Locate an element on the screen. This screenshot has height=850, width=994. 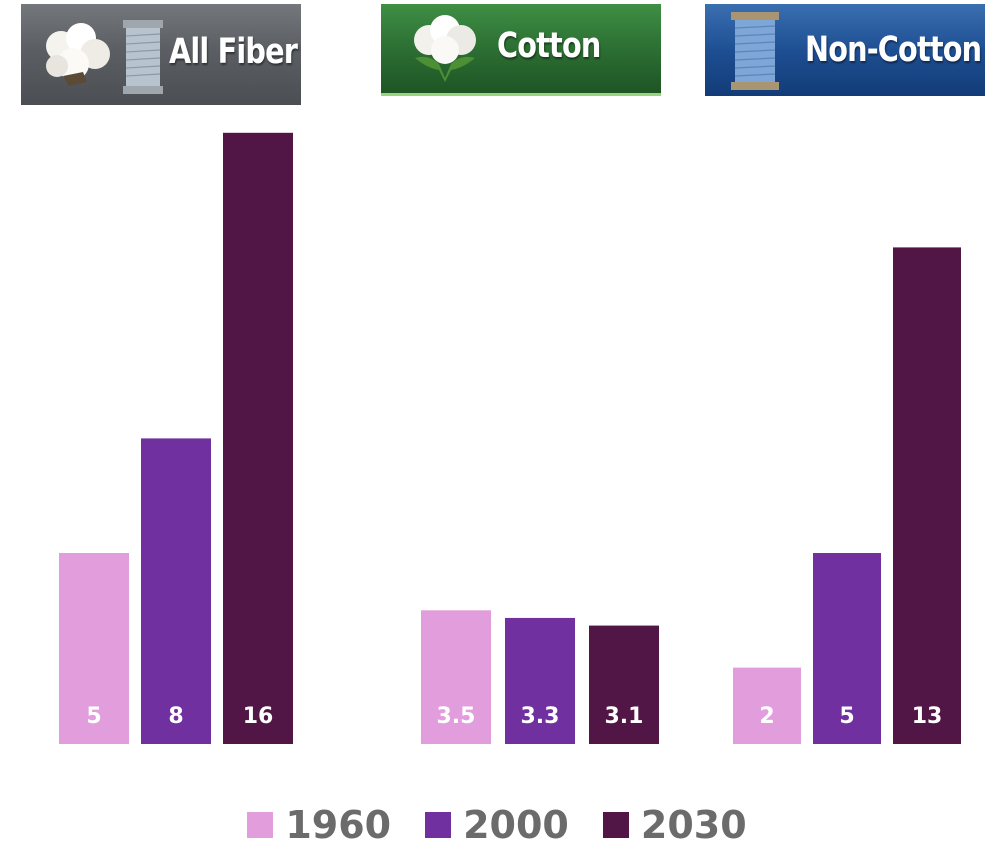
bar-cotton-2030 is located at coordinates (624, 684).